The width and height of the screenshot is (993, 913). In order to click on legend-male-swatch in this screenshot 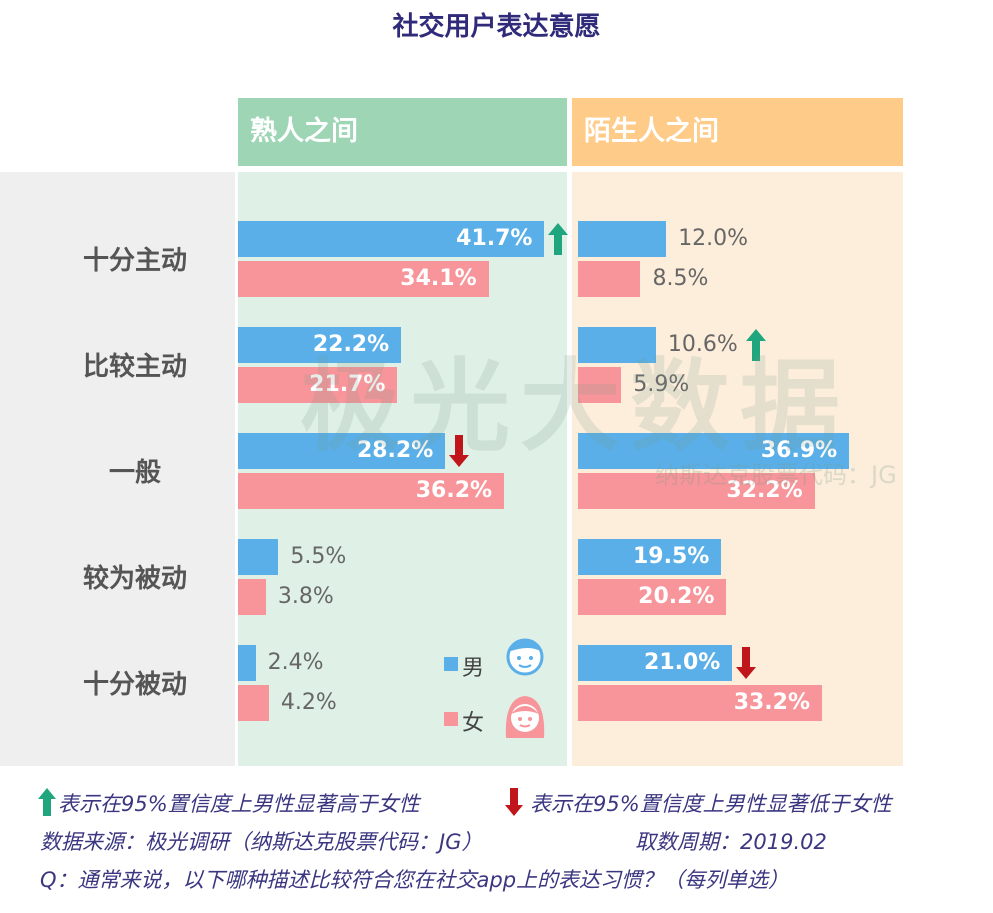, I will do `click(451, 664)`.